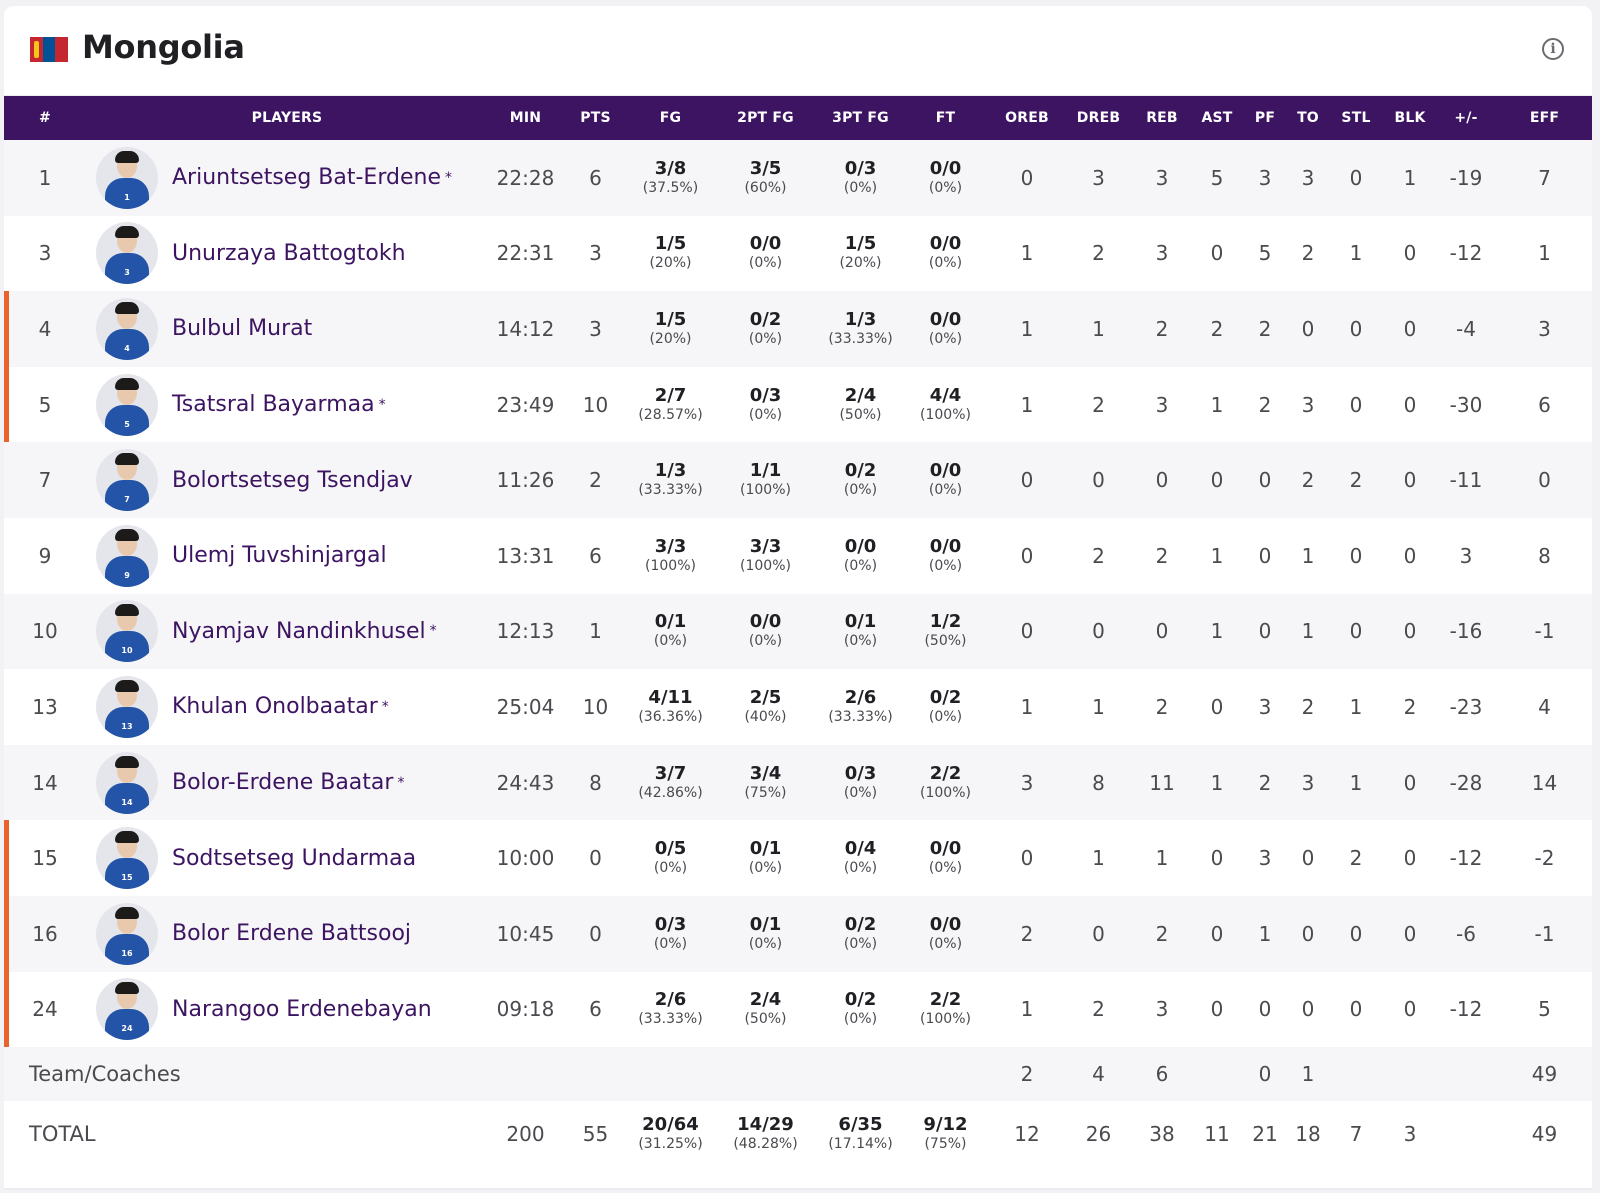  What do you see at coordinates (294, 858) in the screenshot?
I see `player-name-link: Sodtsetseg Undarmaa` at bounding box center [294, 858].